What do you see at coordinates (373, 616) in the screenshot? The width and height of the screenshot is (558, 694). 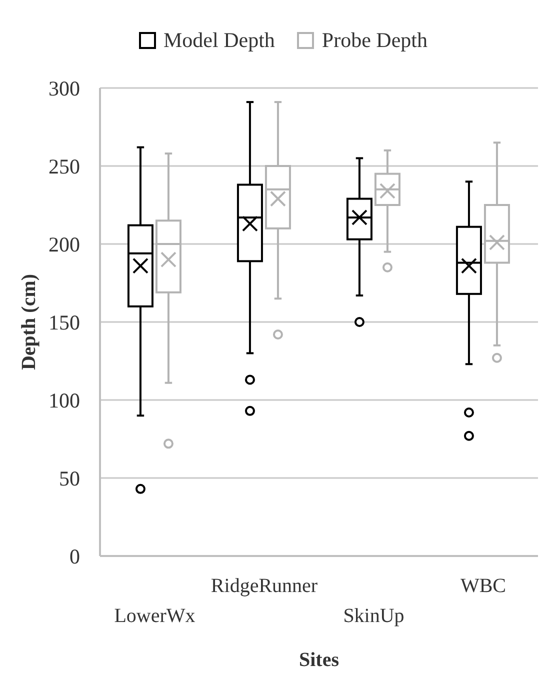 I see `x-tick-label: SkinUp` at bounding box center [373, 616].